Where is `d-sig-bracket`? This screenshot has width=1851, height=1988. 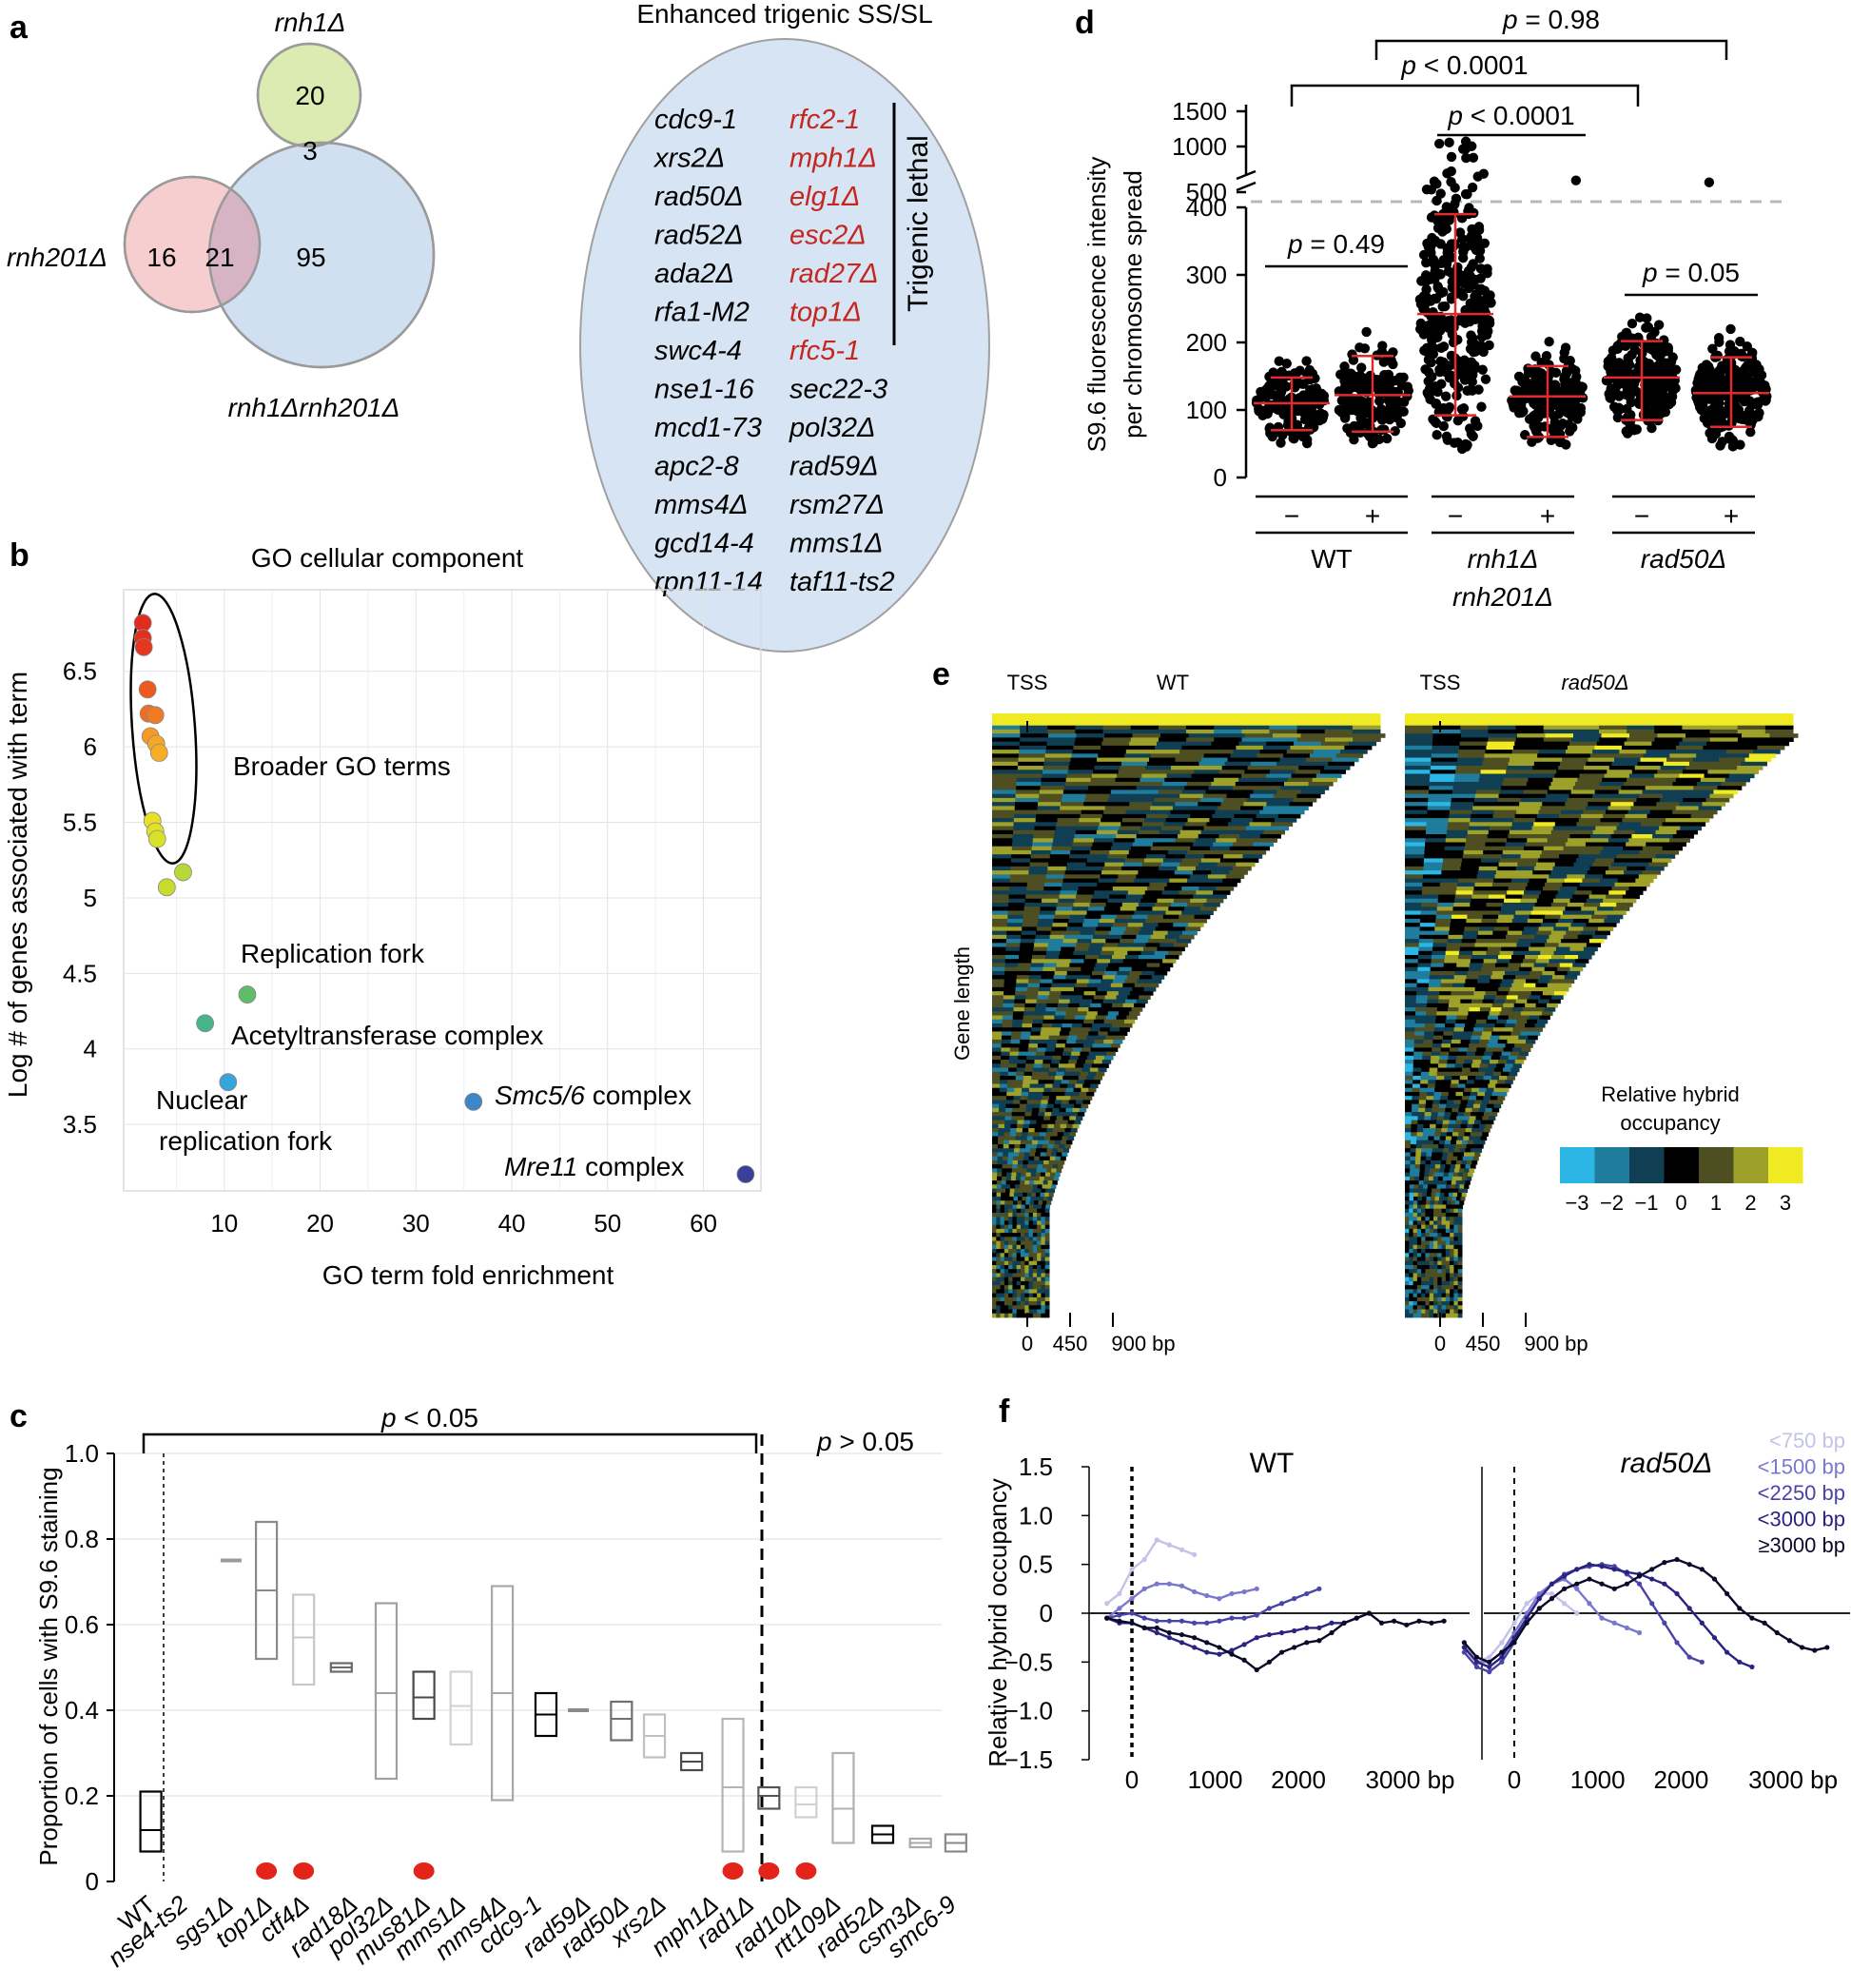
d-sig-bracket is located at coordinates (1551, 49).